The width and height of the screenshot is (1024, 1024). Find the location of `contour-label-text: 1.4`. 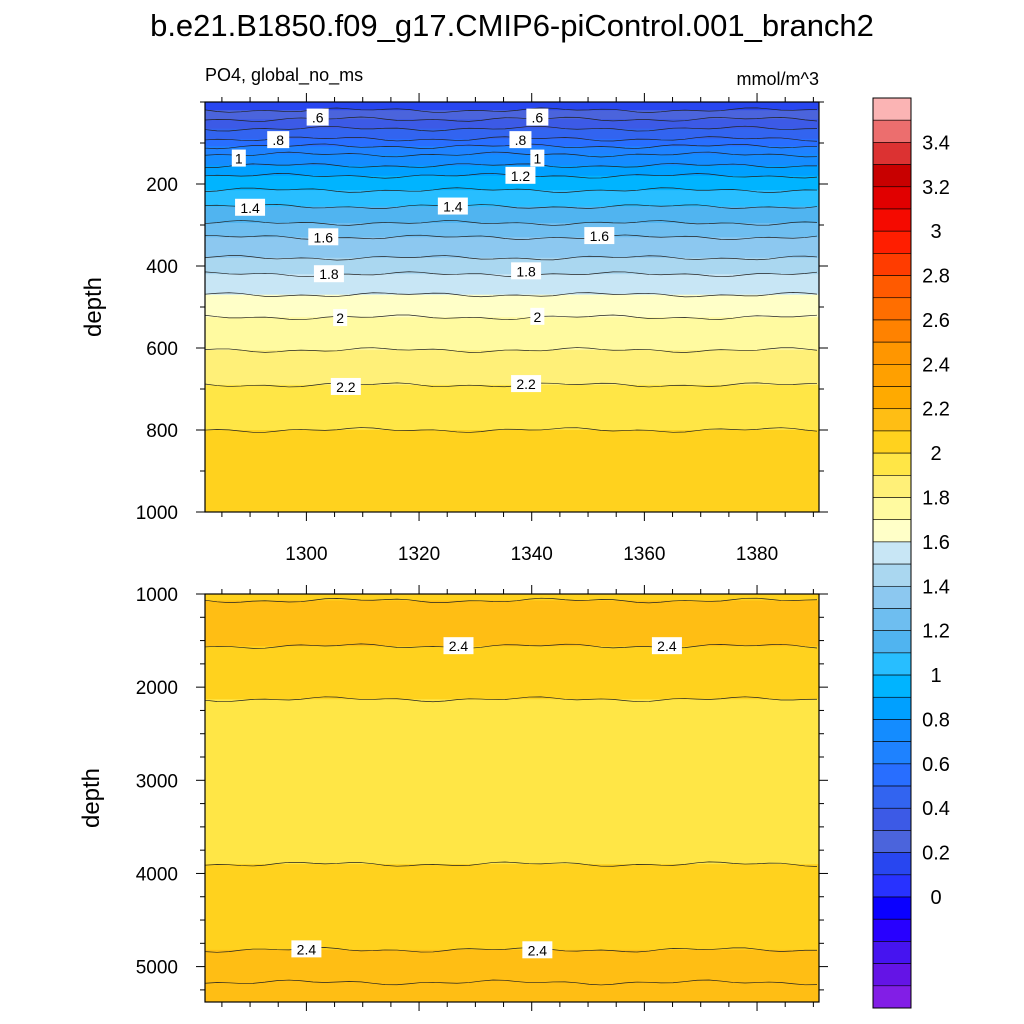

contour-label-text: 1.4 is located at coordinates (453, 207).